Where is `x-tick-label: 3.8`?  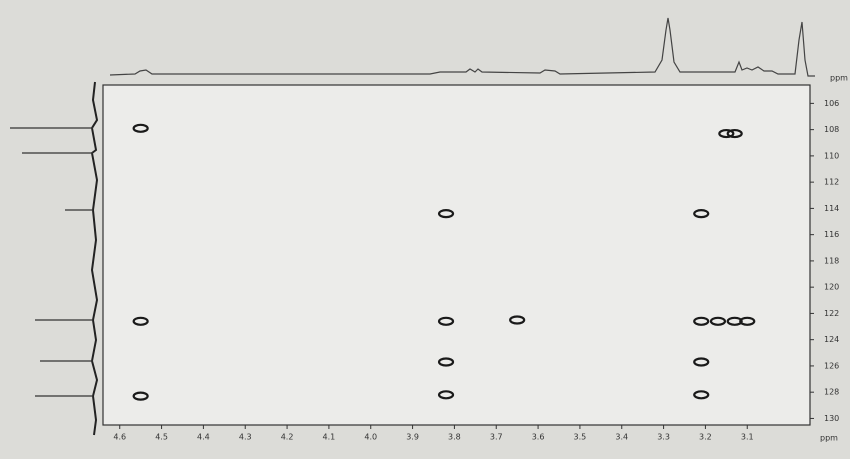 x-tick-label: 3.8 is located at coordinates (454, 437).